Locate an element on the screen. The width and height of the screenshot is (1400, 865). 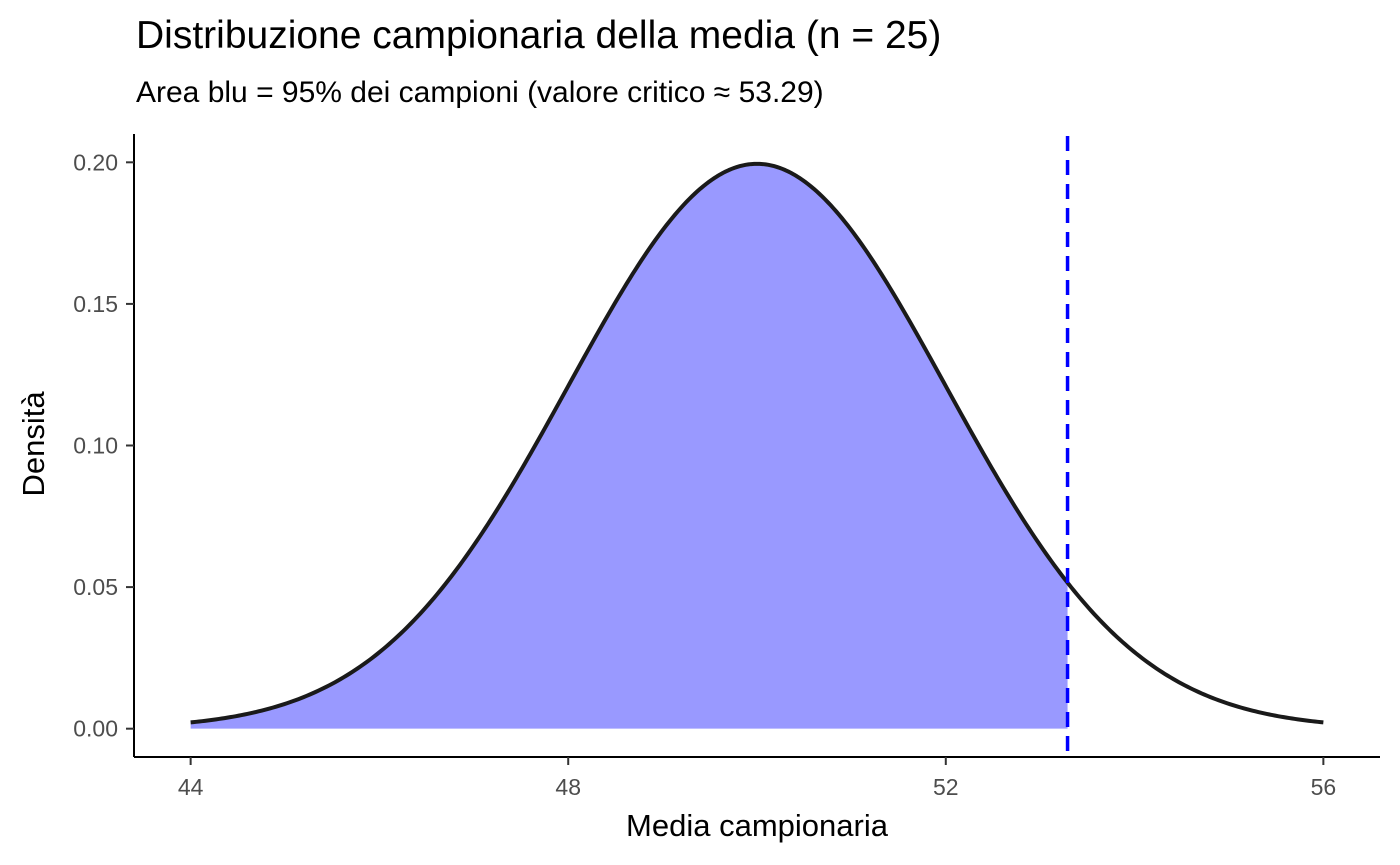
x-tick-label: 52 is located at coordinates (946, 787).